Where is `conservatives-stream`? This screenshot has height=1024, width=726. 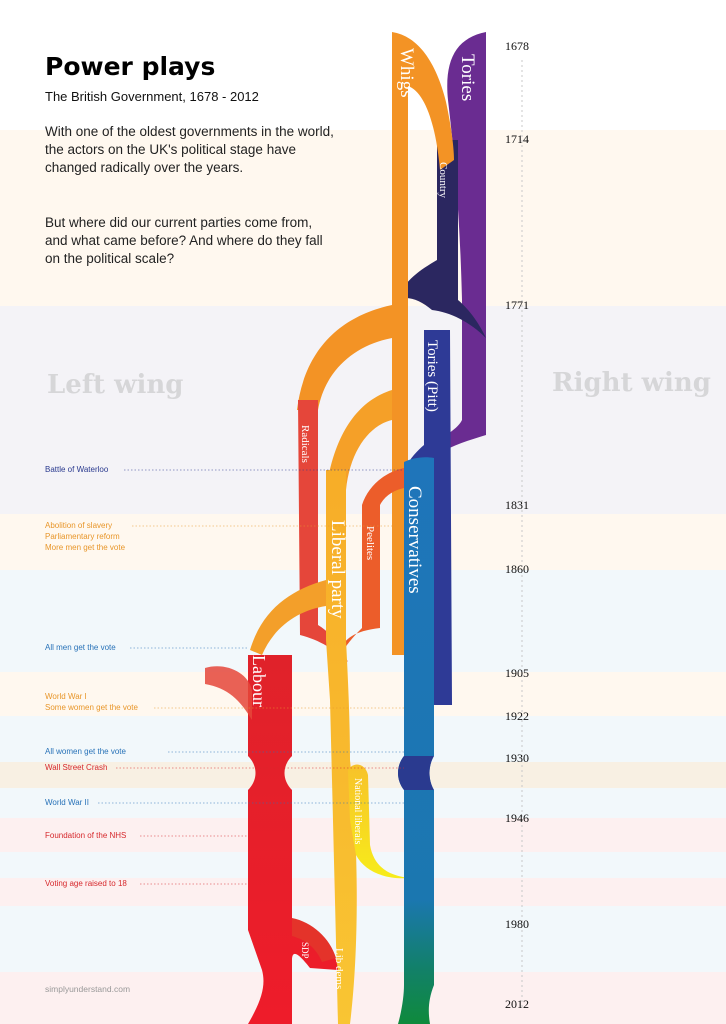 conservatives-stream is located at coordinates (416, 740).